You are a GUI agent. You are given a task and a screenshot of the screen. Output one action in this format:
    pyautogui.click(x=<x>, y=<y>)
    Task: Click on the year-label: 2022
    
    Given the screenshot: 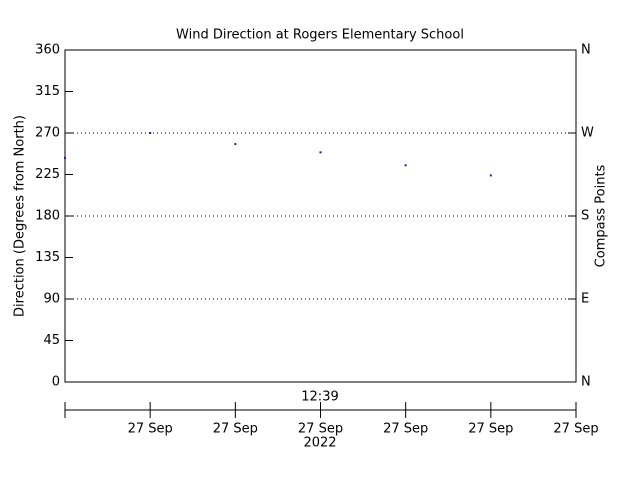 What is the action you would take?
    pyautogui.click(x=319, y=443)
    